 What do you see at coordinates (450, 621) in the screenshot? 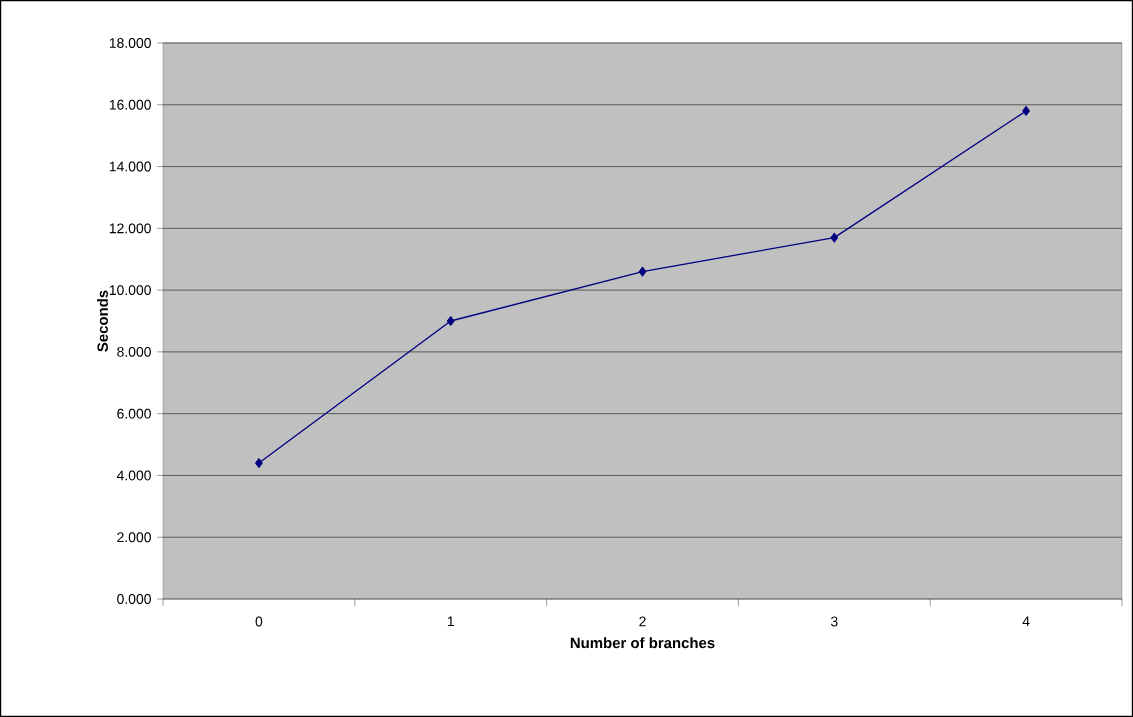
I see `x-tick-label: 1` at bounding box center [450, 621].